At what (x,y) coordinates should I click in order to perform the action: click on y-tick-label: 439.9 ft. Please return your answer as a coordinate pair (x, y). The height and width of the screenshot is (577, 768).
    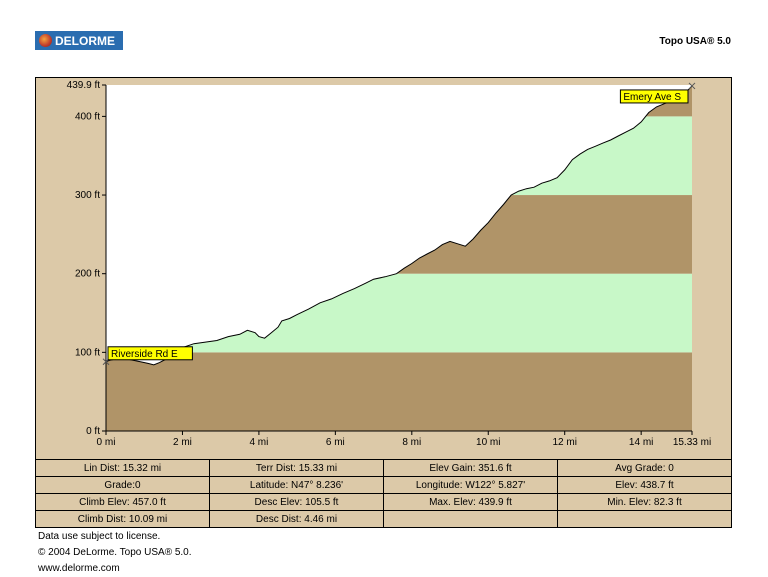
    Looking at the image, I should click on (84, 85).